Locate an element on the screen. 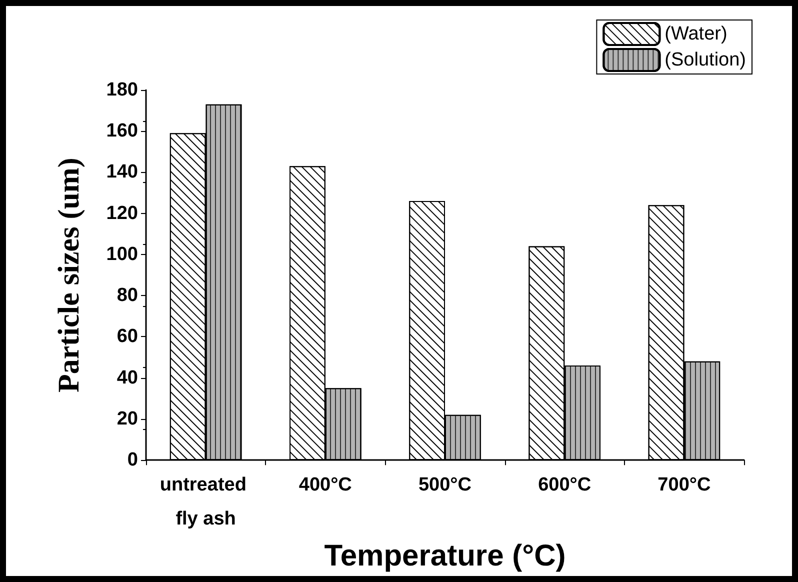 This screenshot has height=582, width=798. y-tick-label: 0 is located at coordinates (132, 460).